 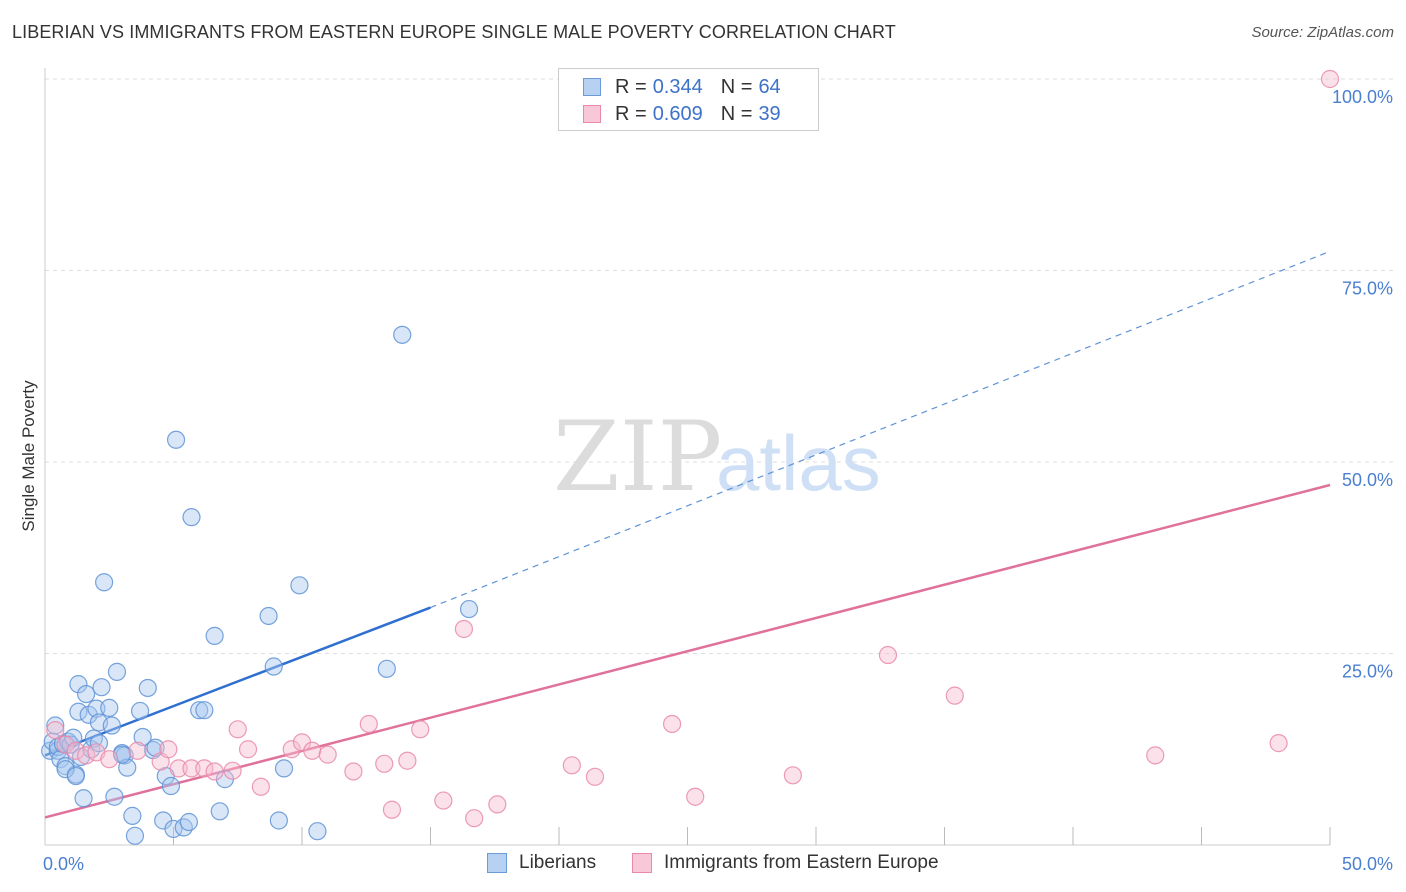 I want to click on watermark-atlas: atlas, so click(x=798, y=463).